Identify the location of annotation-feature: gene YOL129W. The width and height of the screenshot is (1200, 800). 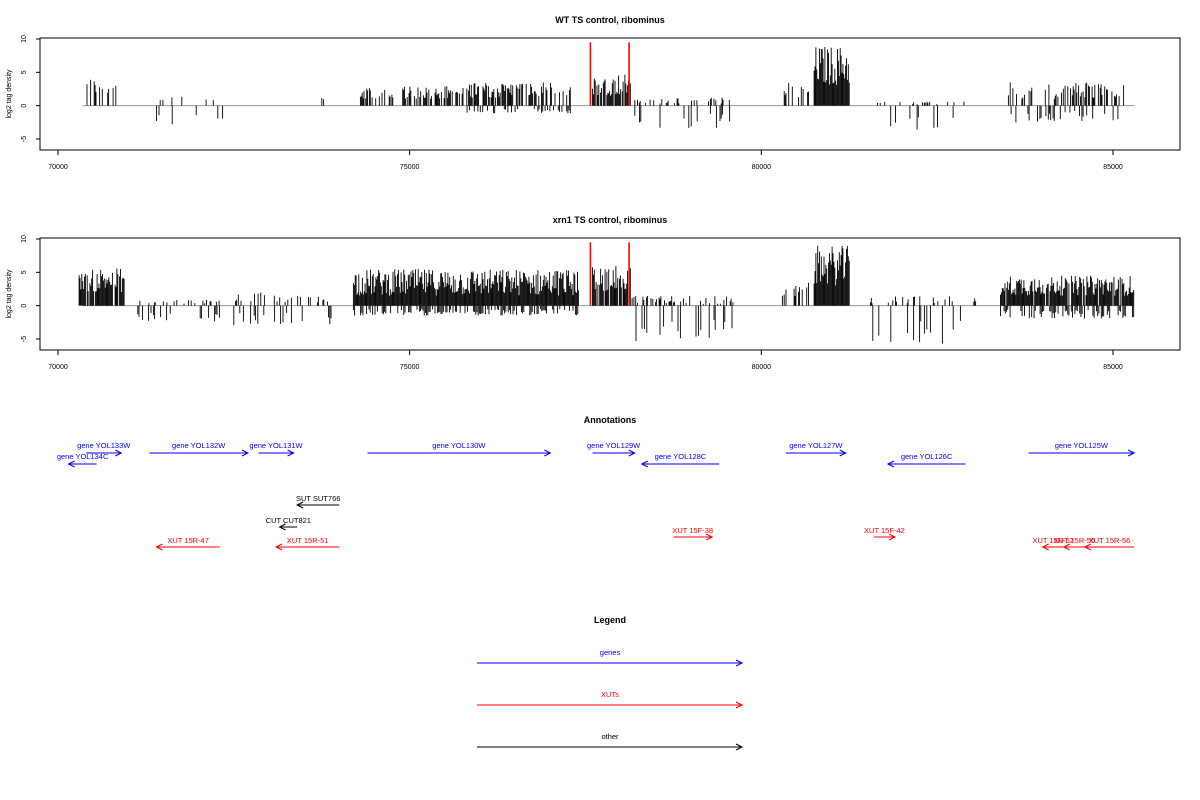
(614, 449).